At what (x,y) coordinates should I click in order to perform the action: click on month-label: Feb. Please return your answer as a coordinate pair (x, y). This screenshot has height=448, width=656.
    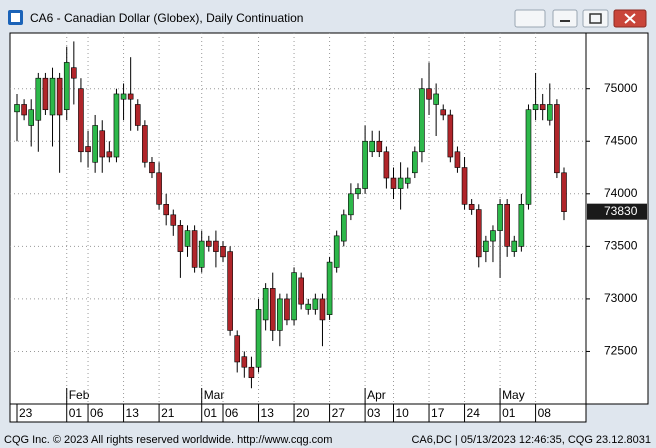
    Looking at the image, I should click on (79, 395).